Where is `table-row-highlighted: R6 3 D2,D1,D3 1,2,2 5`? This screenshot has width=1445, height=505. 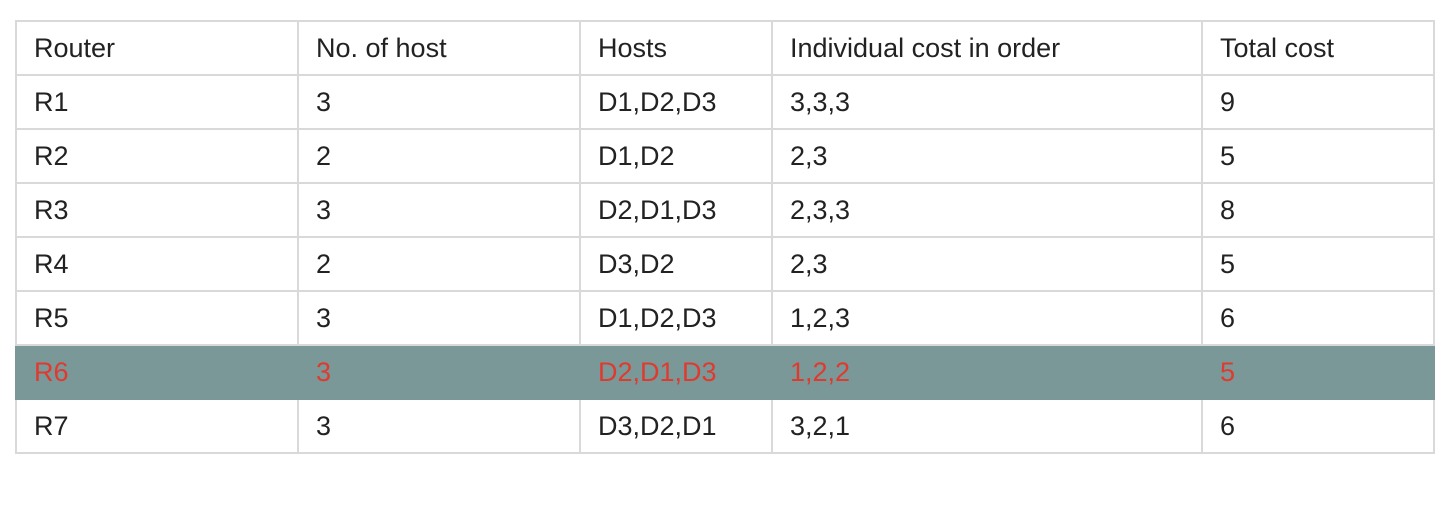
table-row-highlighted: R6 3 D2,D1,D3 1,2,2 5 is located at coordinates (725, 372).